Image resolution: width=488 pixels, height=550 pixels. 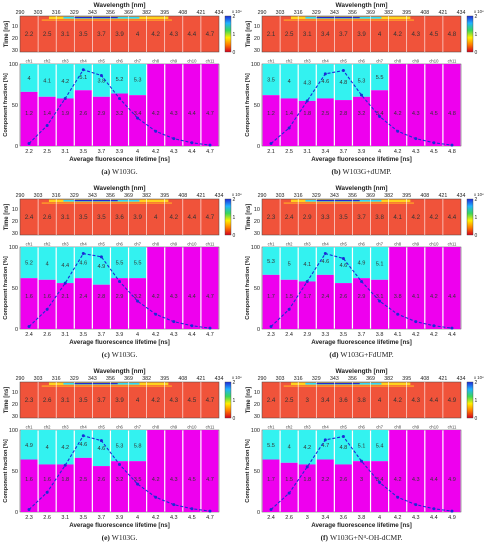 What do you see at coordinates (56, 196) in the screenshot?
I see `wavelength-tick-label: 316` at bounding box center [56, 196].